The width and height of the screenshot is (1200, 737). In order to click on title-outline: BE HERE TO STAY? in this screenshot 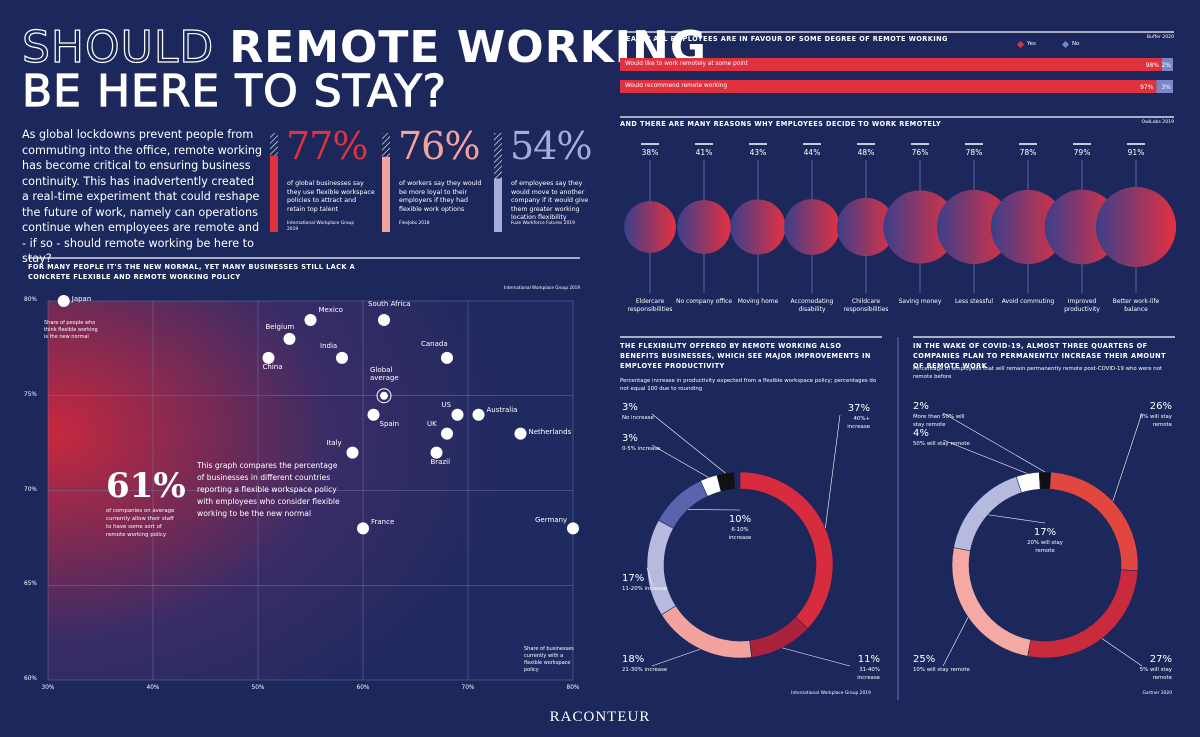, I will do `click(234, 91)`.